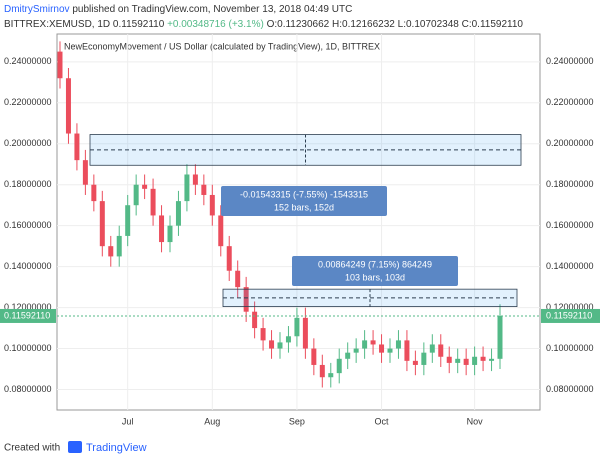  I want to click on price-tag-label: 0.11592110, so click(27, 315).